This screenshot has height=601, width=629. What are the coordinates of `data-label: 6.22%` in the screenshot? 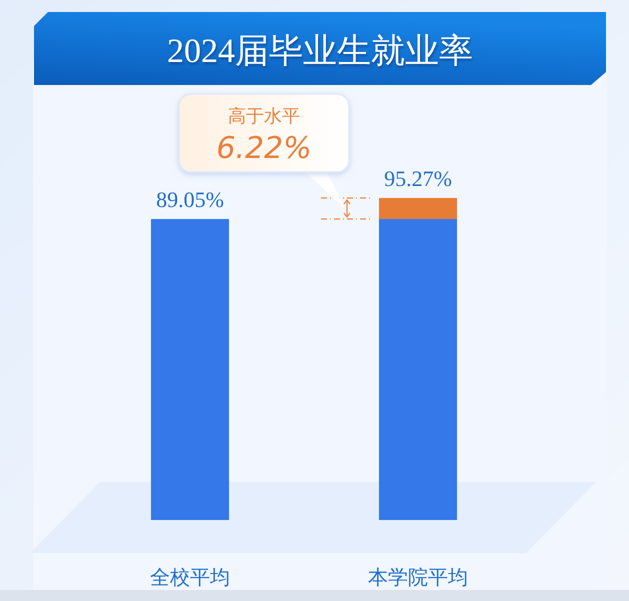 It's located at (264, 148).